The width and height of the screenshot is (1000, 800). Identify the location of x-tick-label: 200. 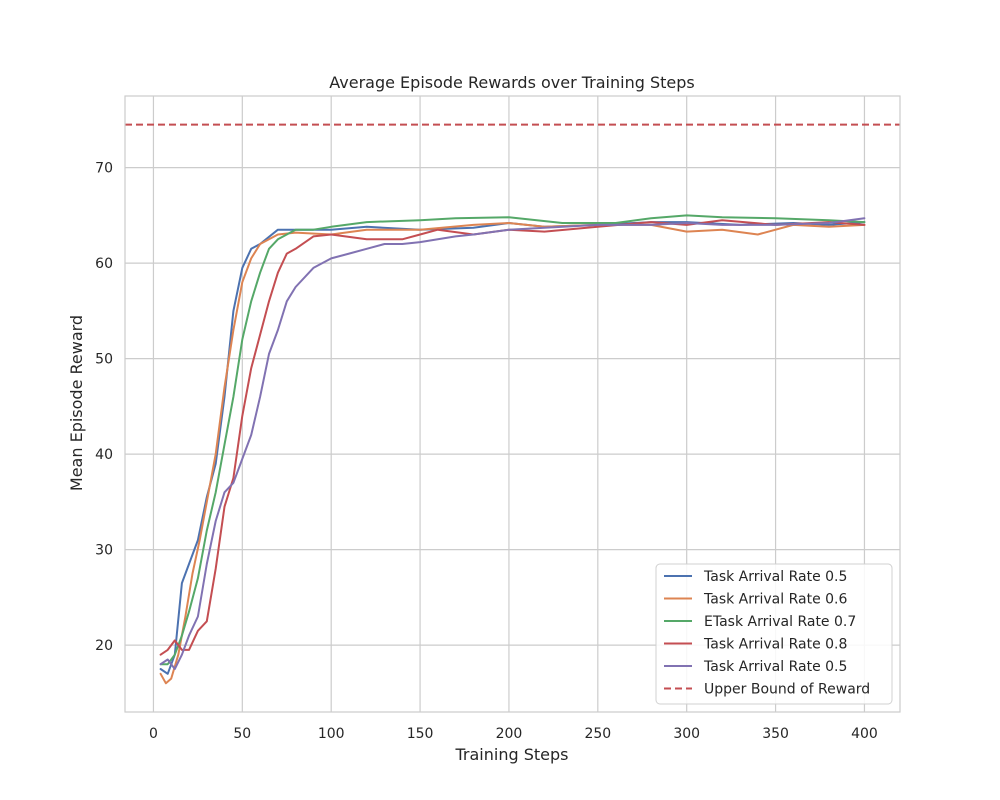
(509, 734).